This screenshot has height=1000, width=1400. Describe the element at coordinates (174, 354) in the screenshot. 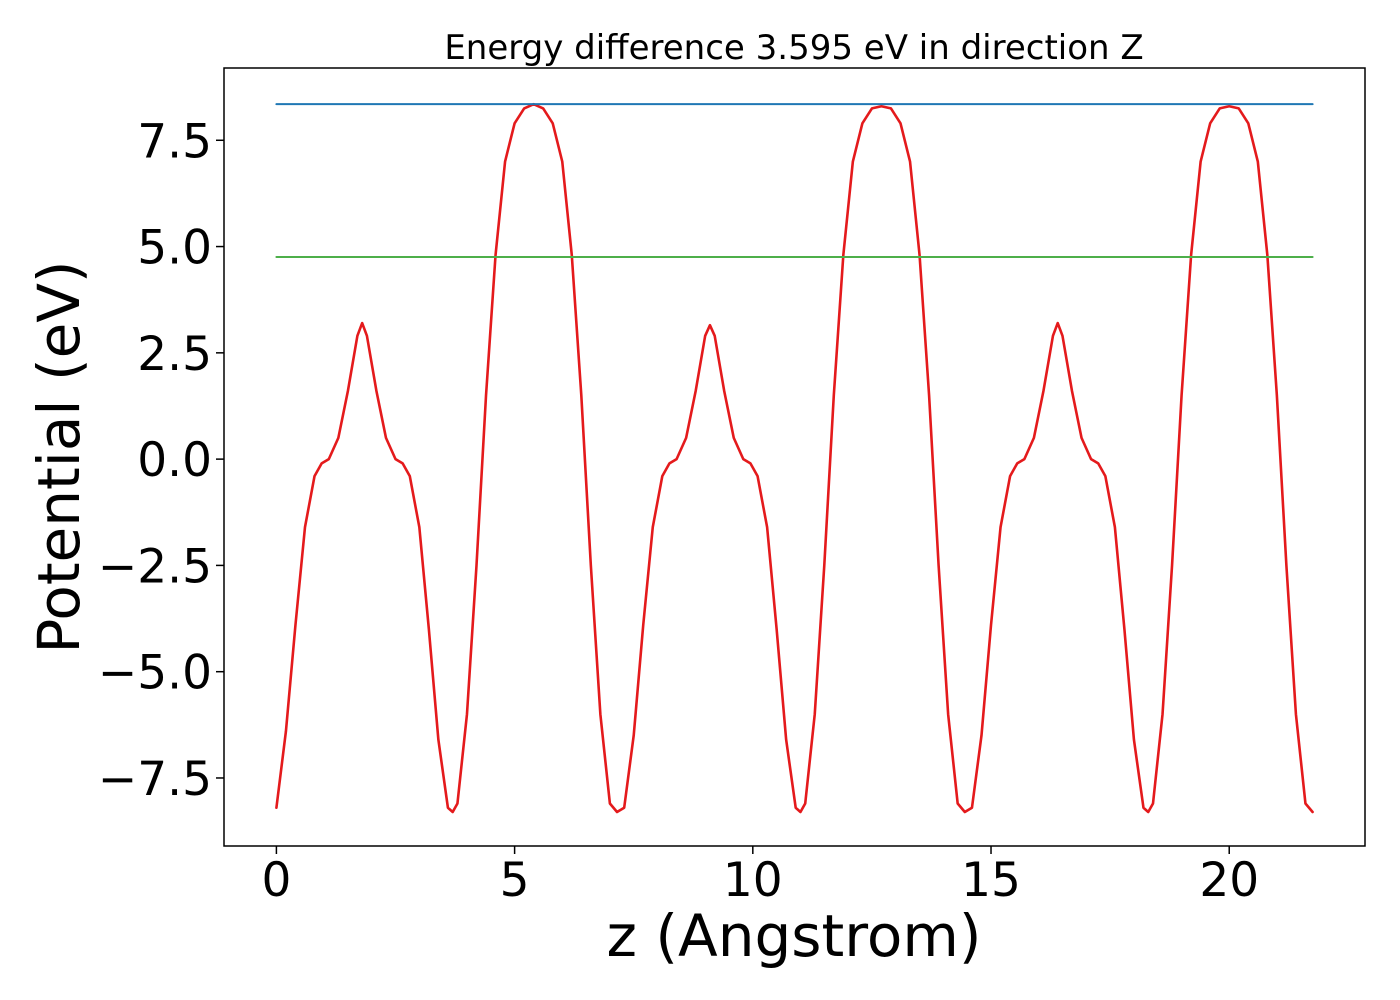

I see `y-tick-label: 2.5` at that location.